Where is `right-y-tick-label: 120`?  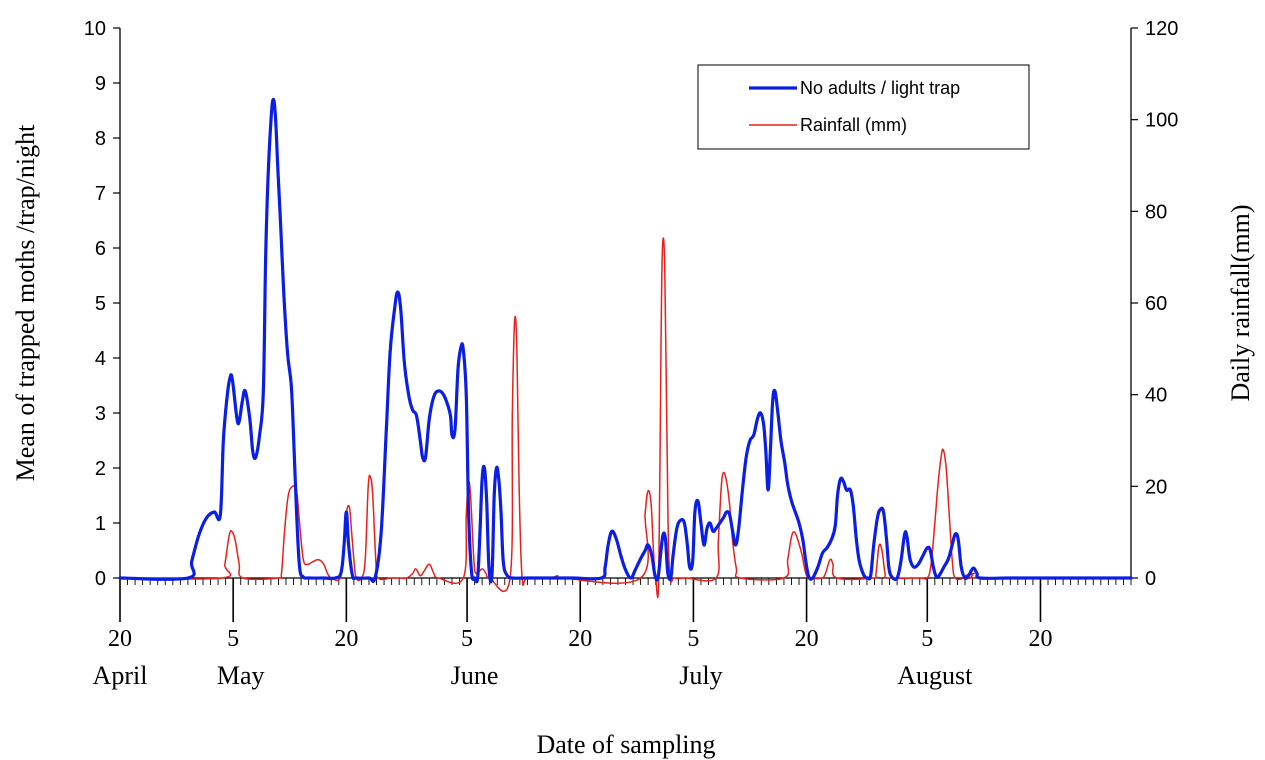
right-y-tick-label: 120 is located at coordinates (1161, 29).